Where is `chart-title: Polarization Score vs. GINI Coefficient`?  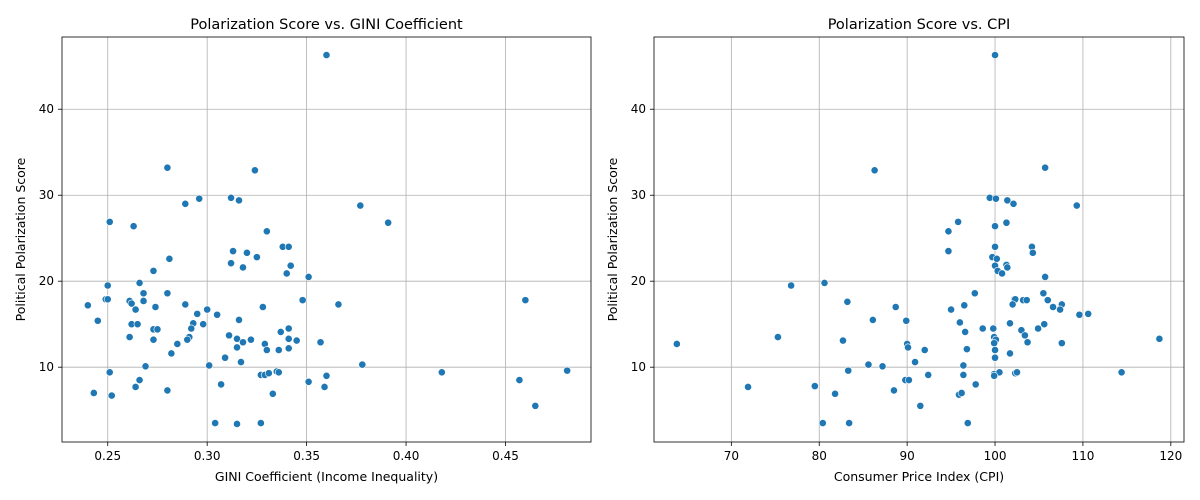 chart-title: Polarization Score vs. GINI Coefficient is located at coordinates (326, 25).